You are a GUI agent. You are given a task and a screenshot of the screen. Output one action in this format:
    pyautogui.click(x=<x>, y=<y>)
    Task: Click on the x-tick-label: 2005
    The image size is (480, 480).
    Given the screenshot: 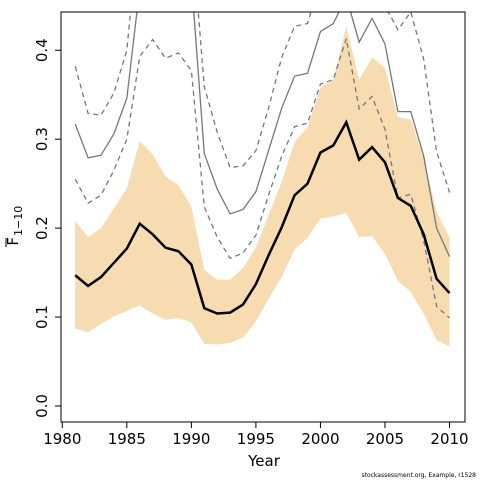 What is the action you would take?
    pyautogui.click(x=385, y=439)
    